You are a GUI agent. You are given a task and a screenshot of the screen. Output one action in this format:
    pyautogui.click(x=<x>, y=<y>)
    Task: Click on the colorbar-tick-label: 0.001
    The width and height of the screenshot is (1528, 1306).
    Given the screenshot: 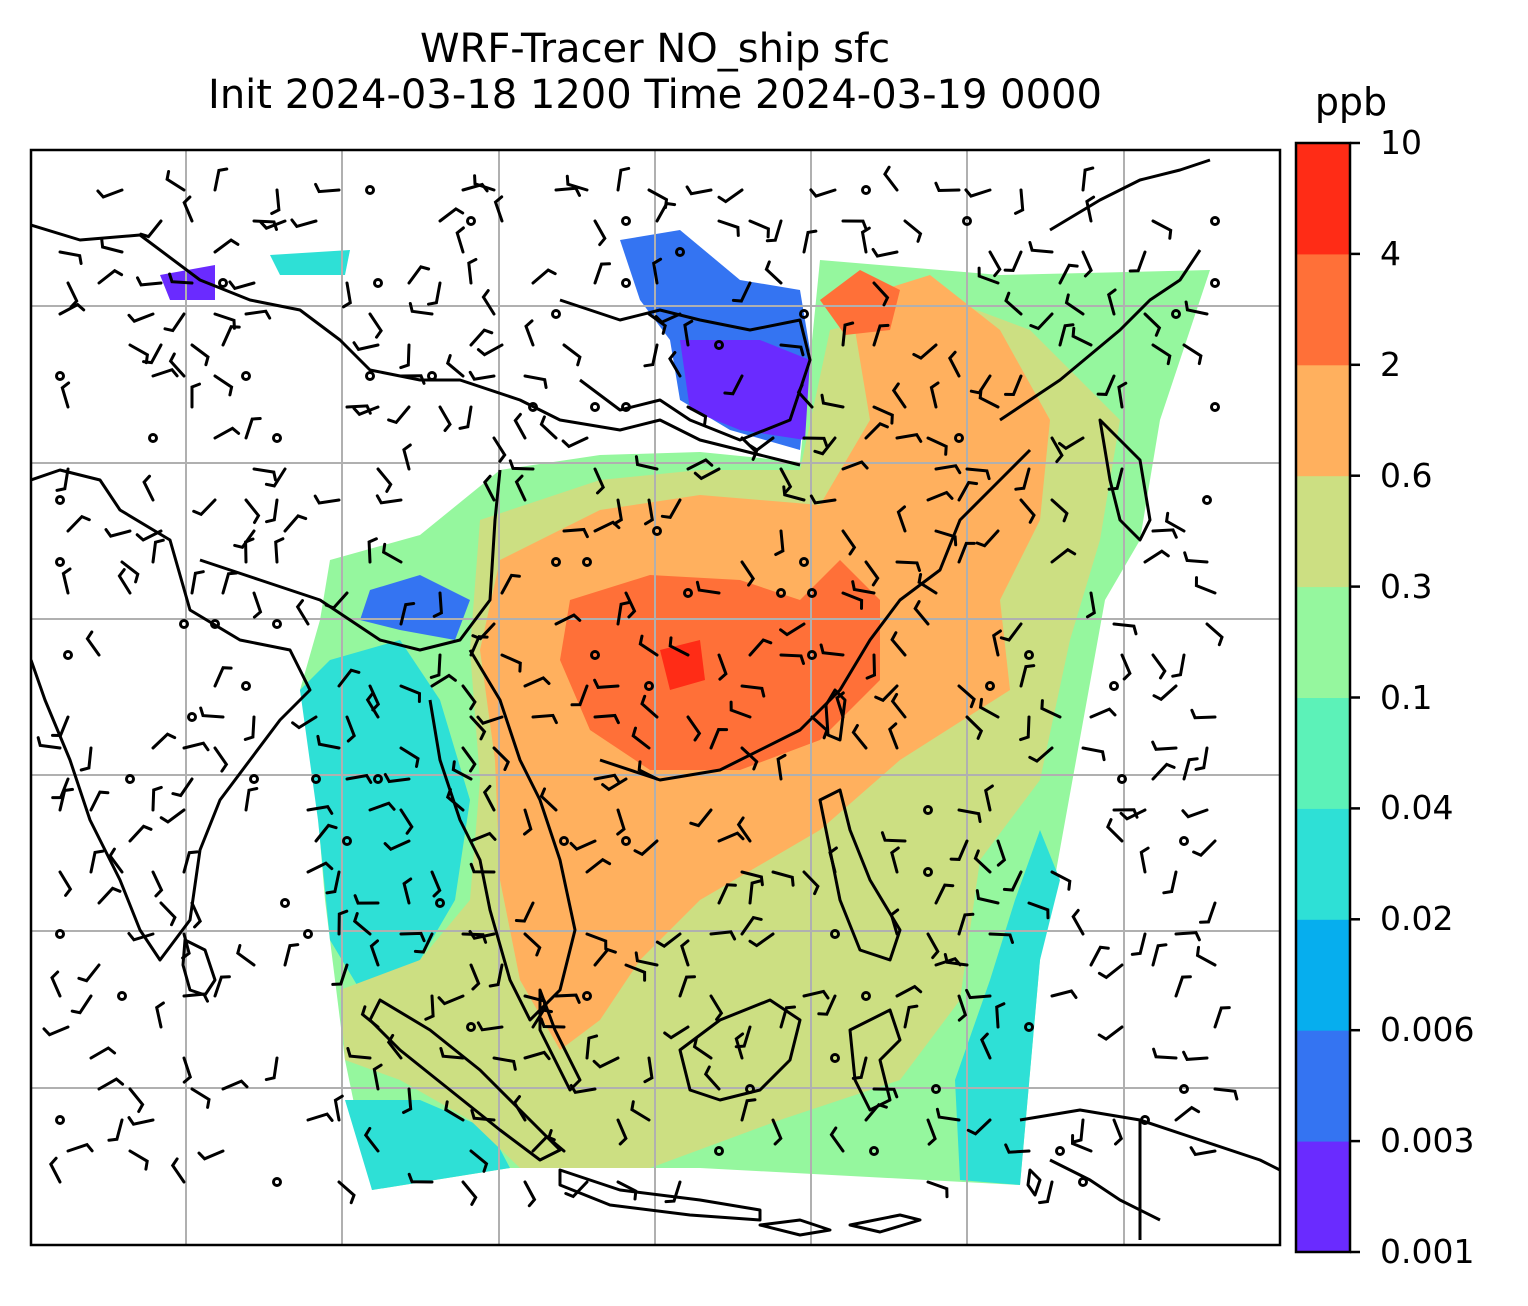 What is the action you would take?
    pyautogui.click(x=1427, y=1251)
    